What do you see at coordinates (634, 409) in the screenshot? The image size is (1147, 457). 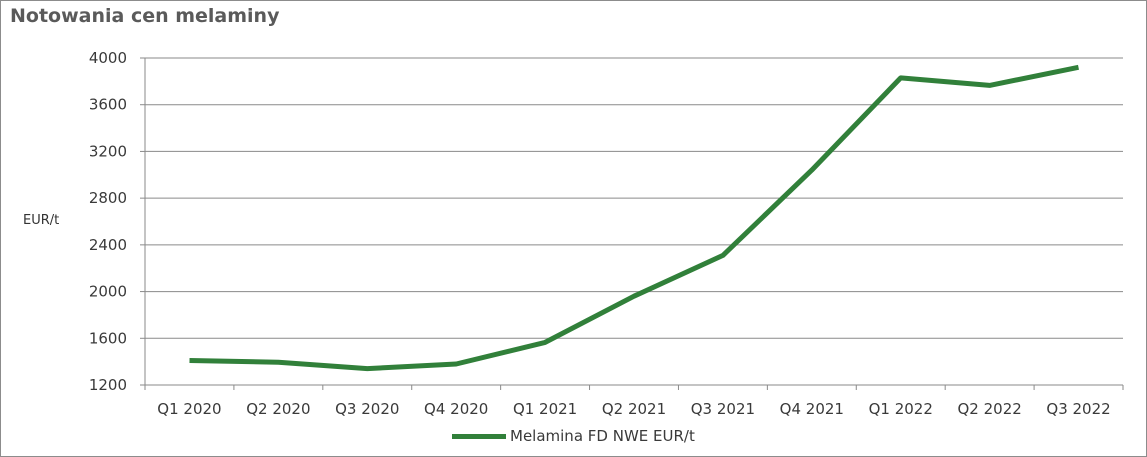 I see `x-tick-label: Q2 2021` at bounding box center [634, 409].